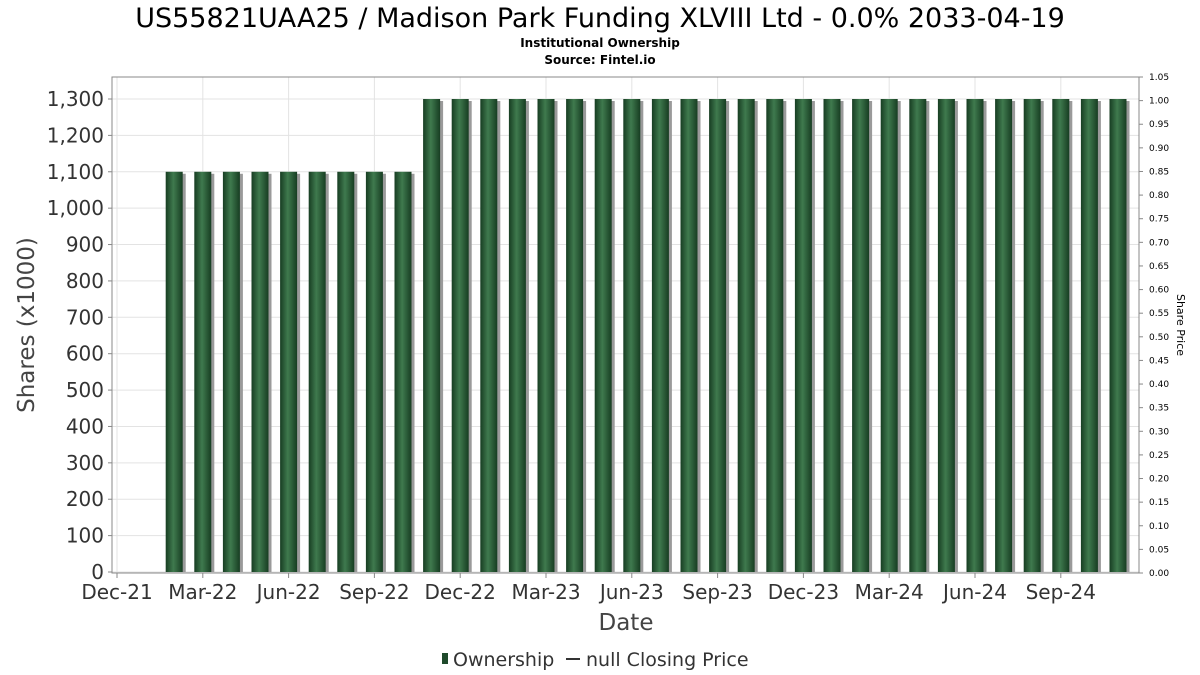 Image resolution: width=1200 pixels, height=675 pixels. I want to click on x-tick-label: Sep-23, so click(717, 592).